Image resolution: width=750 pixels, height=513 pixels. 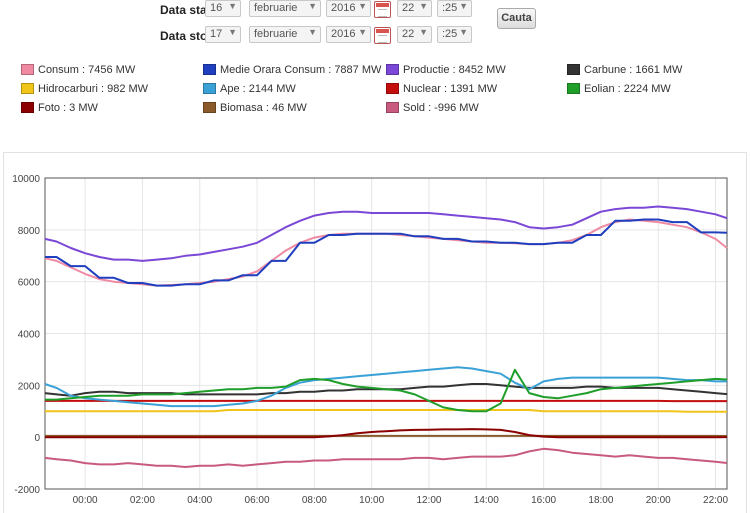 I want to click on legend-label: Medie Orara Consum : 7887 MW, so click(x=301, y=70).